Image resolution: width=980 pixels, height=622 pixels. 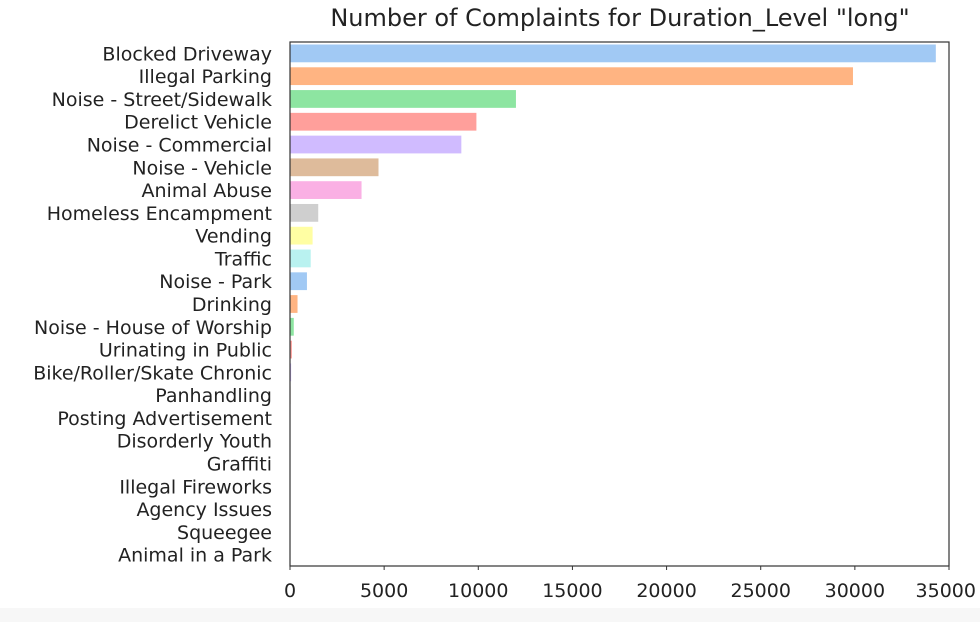 I want to click on category-label: Drinking, so click(x=232, y=305).